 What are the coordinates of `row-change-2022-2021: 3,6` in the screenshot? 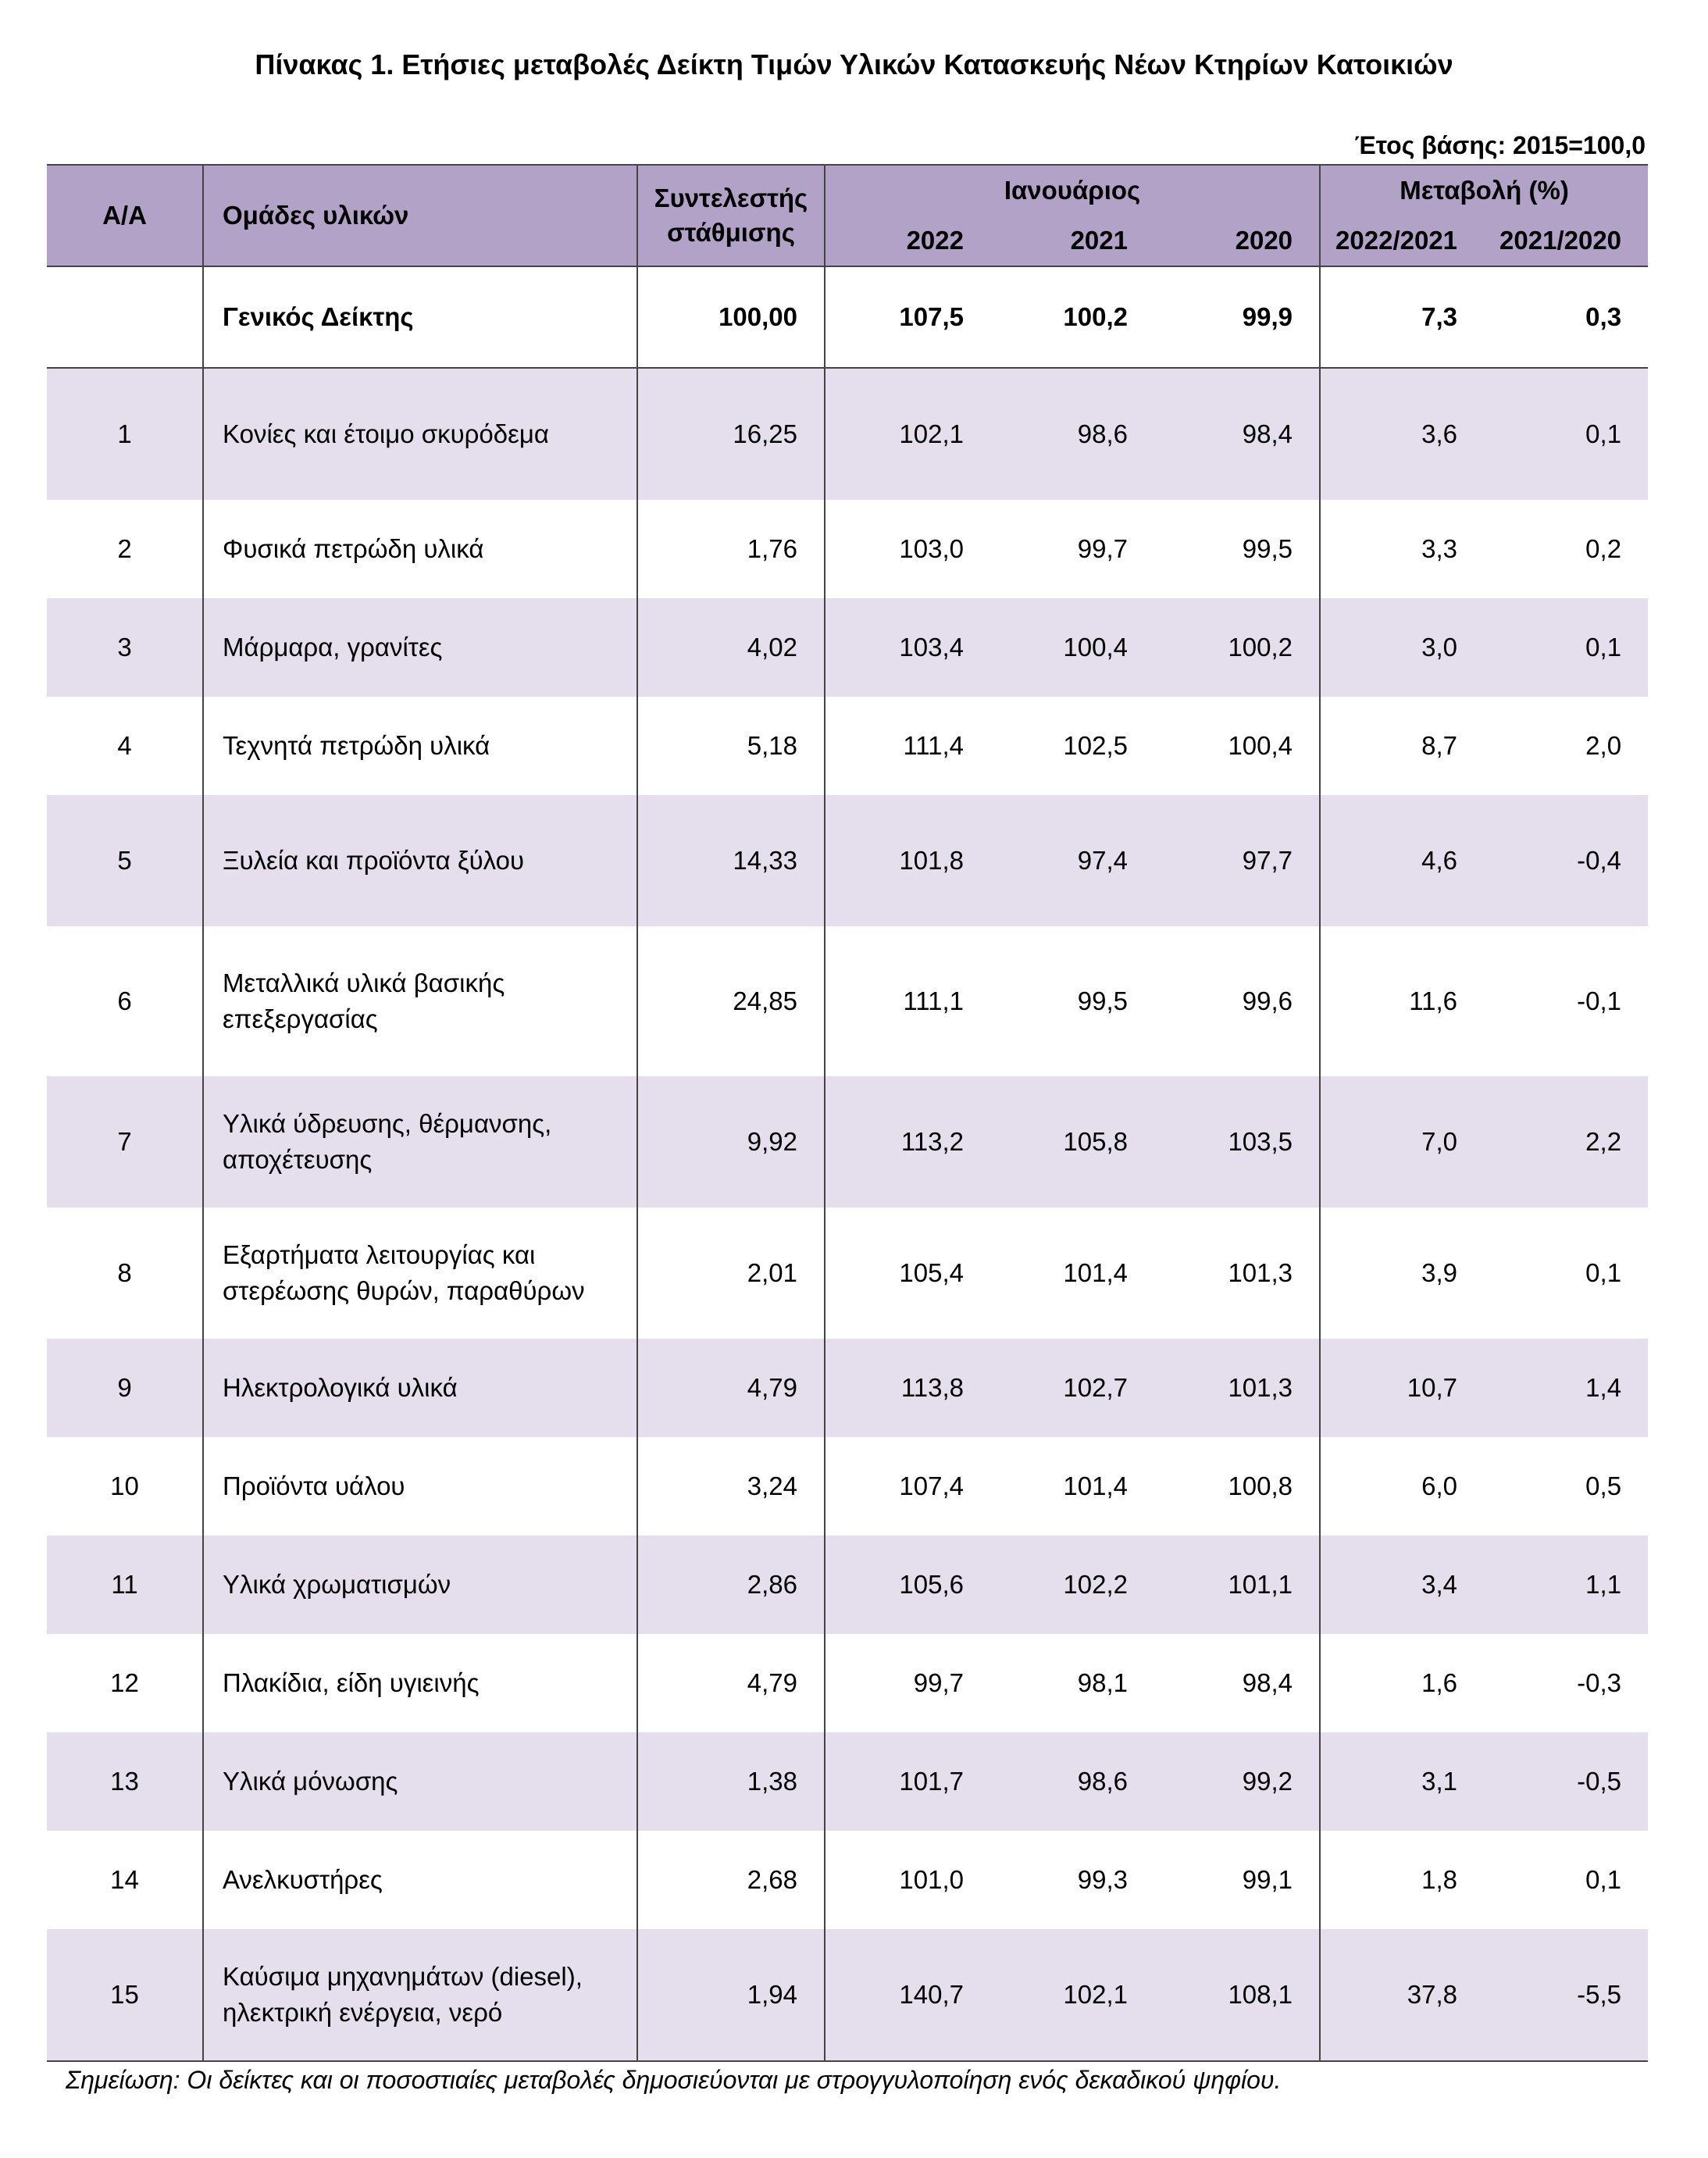 It's located at (1402, 434).